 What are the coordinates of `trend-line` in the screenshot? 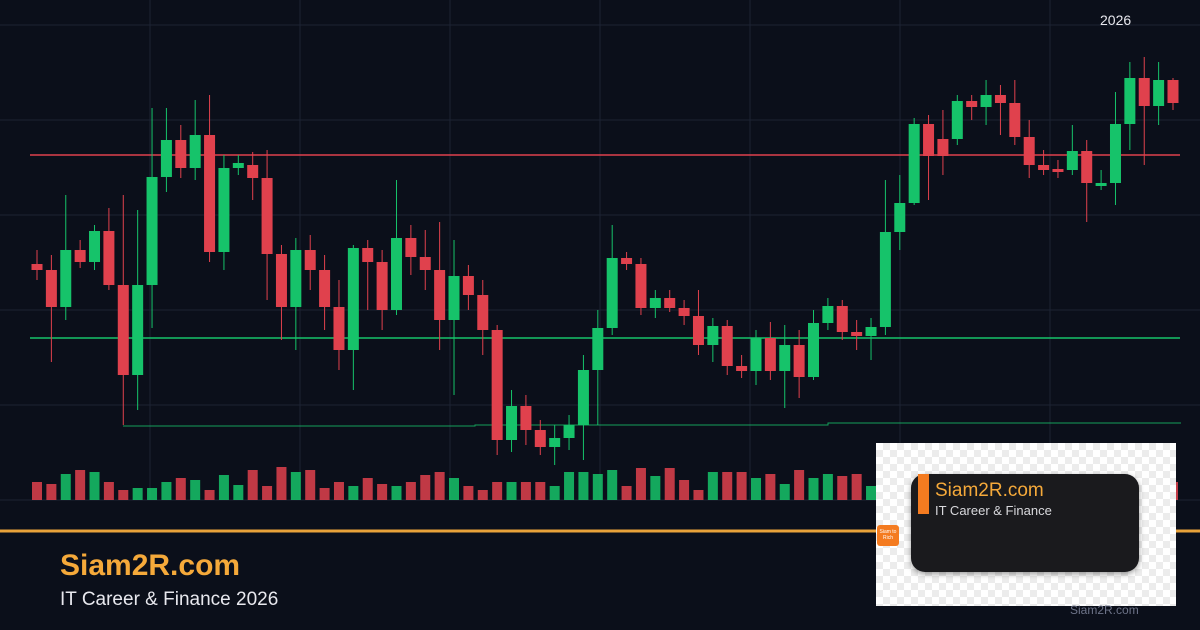 It's located at (652, 424).